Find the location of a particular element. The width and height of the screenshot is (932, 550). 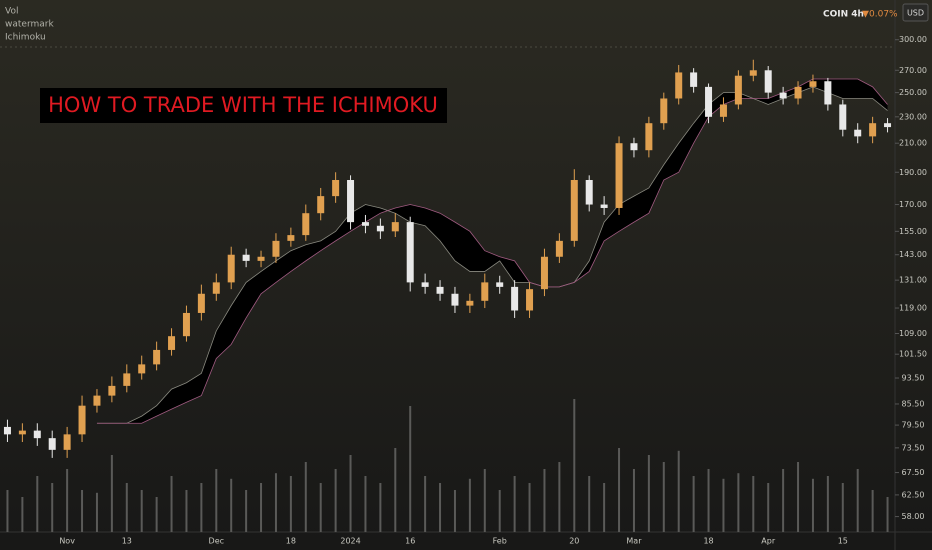

x-tick-label: Mar is located at coordinates (634, 541).